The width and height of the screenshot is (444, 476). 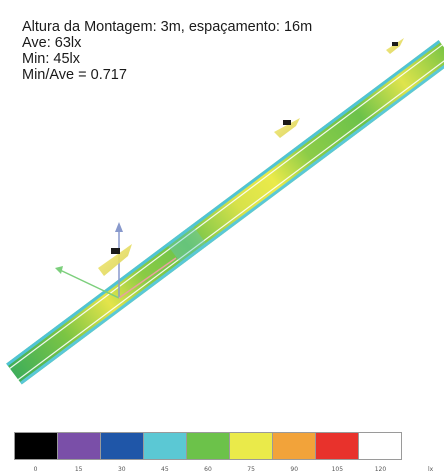 What do you see at coordinates (337, 469) in the screenshot?
I see `legend-label: 105` at bounding box center [337, 469].